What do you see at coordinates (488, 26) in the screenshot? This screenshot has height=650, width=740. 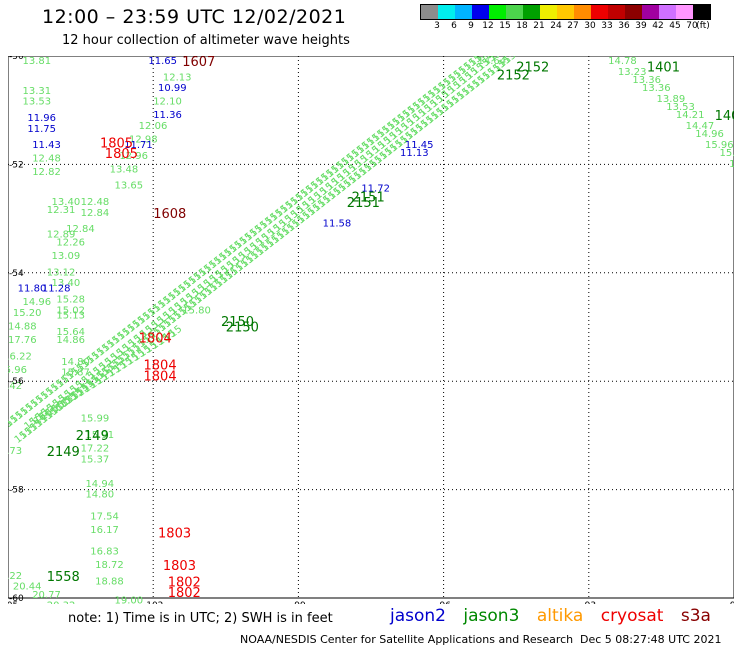 I see `scale-tick-label: 12` at bounding box center [488, 26].